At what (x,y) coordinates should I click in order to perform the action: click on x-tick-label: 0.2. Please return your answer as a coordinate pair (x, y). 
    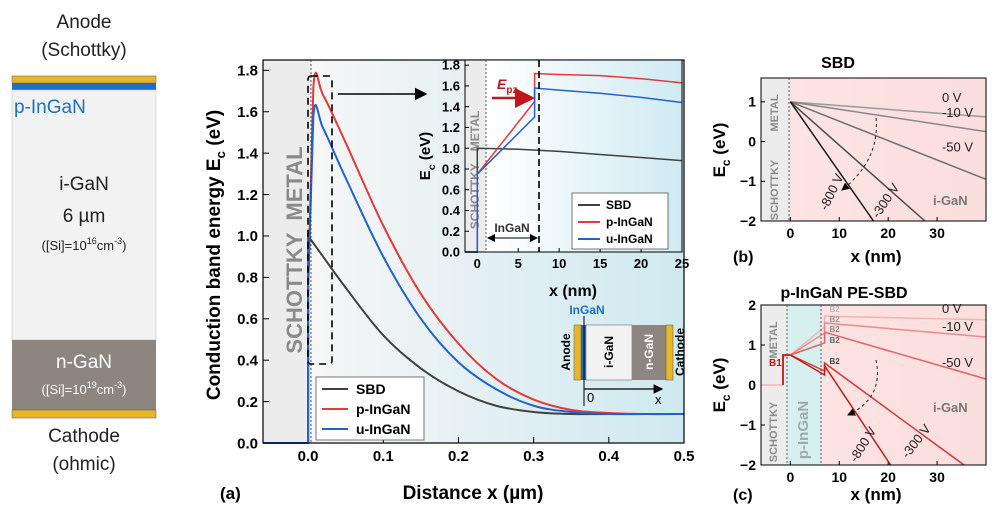
    Looking at the image, I should click on (458, 456).